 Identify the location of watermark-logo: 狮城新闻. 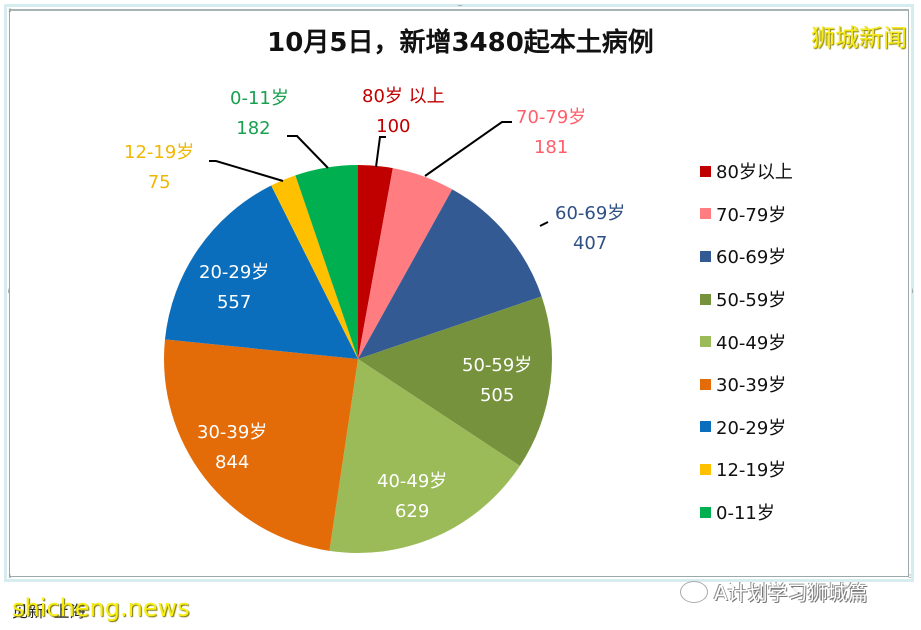
(859, 38).